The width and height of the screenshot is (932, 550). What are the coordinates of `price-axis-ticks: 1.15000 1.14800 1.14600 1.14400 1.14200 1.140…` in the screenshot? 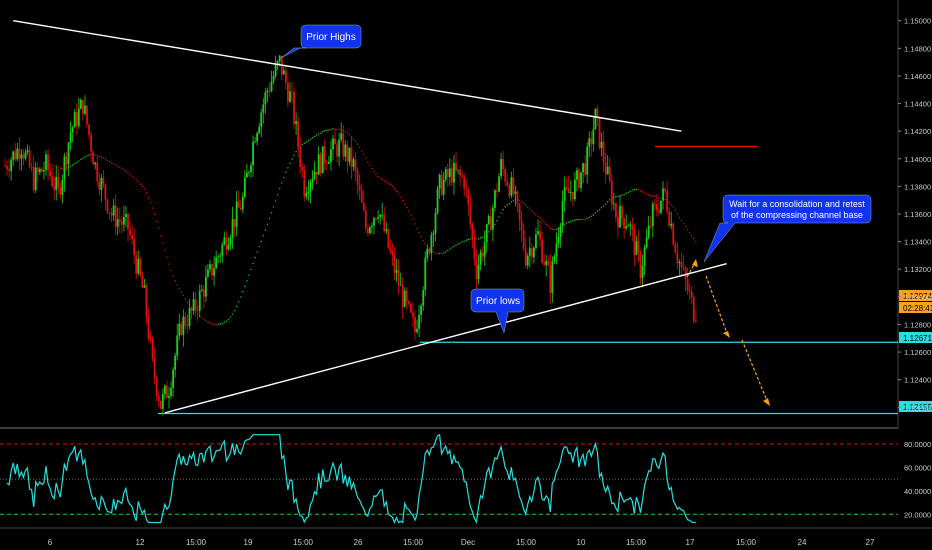 It's located at (914, 214).